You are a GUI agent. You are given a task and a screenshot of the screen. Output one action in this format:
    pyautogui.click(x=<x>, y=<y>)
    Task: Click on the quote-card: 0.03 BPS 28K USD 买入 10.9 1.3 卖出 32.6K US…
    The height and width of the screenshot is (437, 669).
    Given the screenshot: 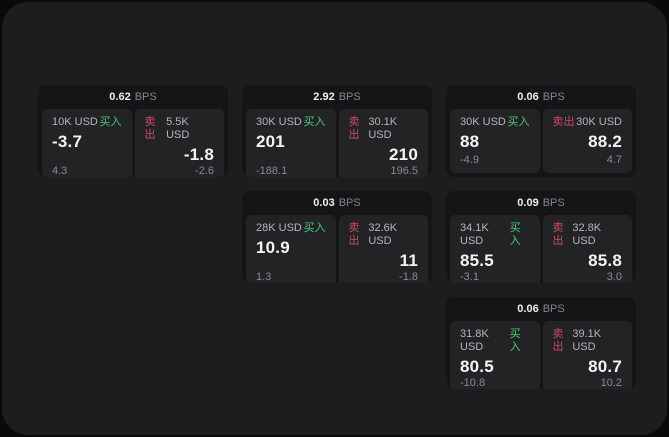 What is the action you would take?
    pyautogui.click(x=337, y=237)
    